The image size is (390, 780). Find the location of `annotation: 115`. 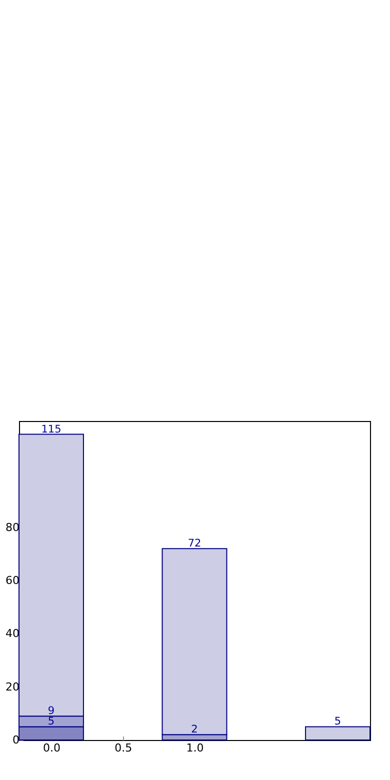

annotation: 115 is located at coordinates (51, 429).